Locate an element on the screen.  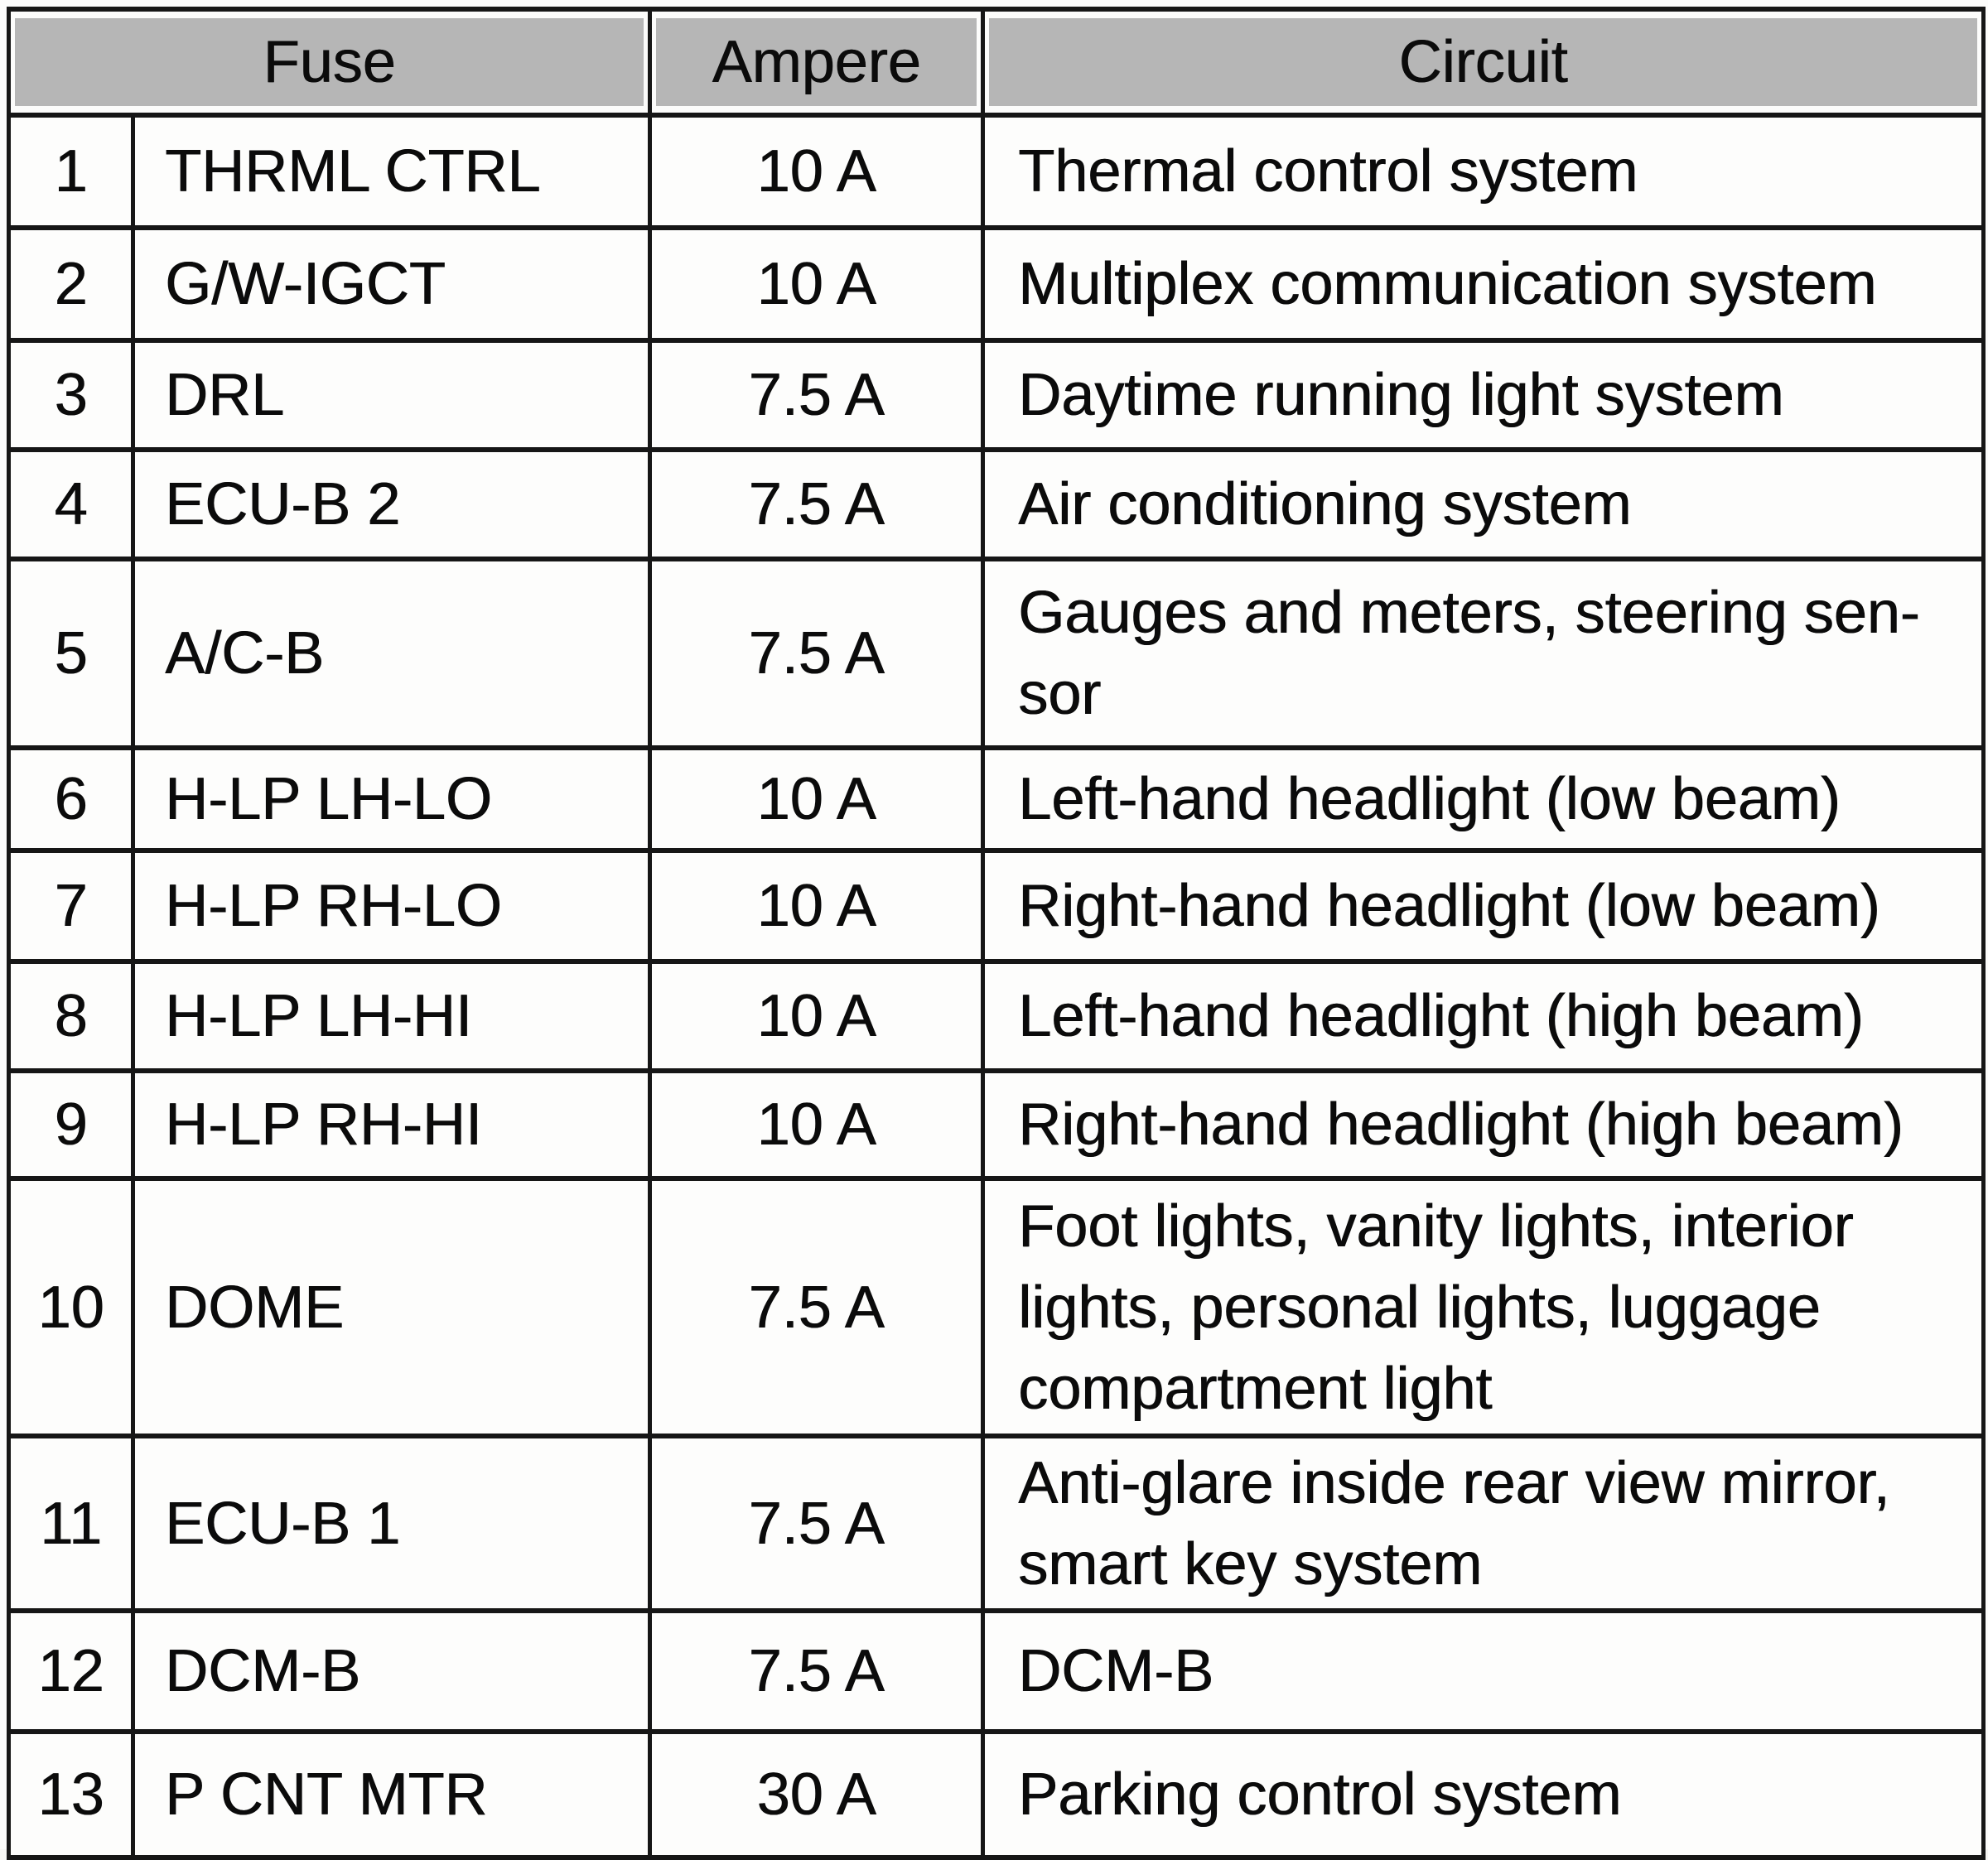
row-number-cell: 5 is located at coordinates (71, 653).